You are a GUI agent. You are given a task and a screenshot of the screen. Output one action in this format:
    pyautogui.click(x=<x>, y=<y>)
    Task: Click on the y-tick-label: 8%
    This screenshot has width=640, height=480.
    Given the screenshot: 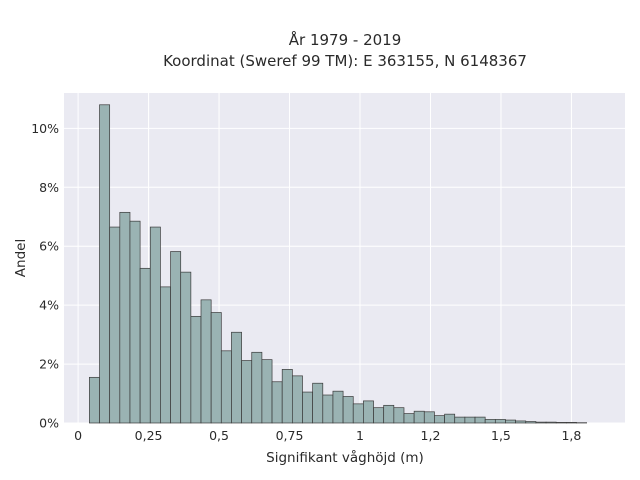 What is the action you would take?
    pyautogui.click(x=49, y=187)
    